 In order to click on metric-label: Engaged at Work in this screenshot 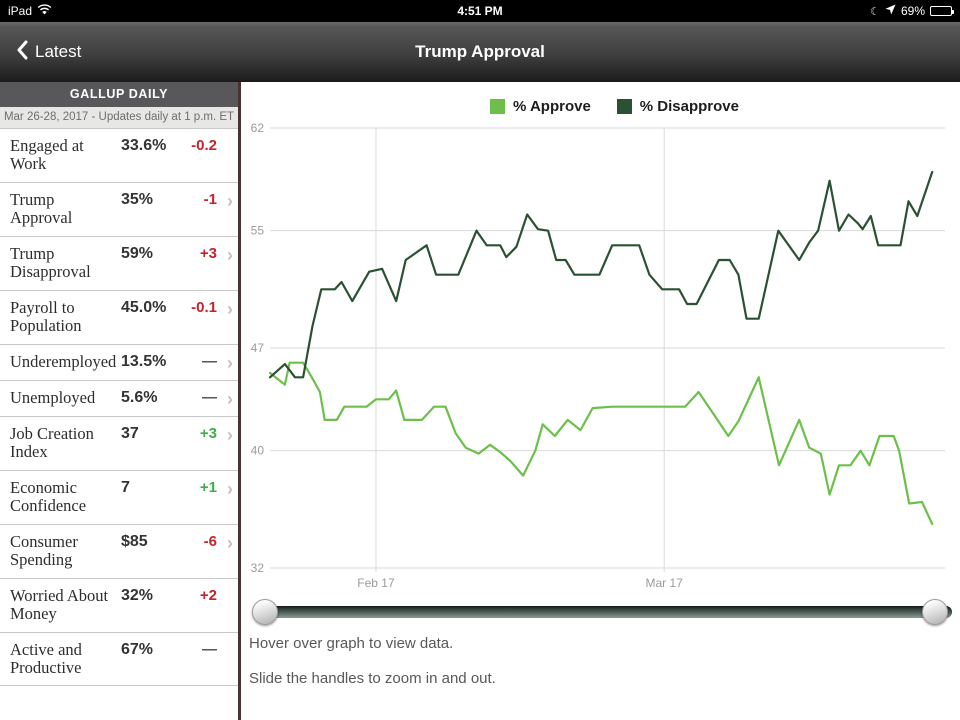, I will do `click(47, 155)`.